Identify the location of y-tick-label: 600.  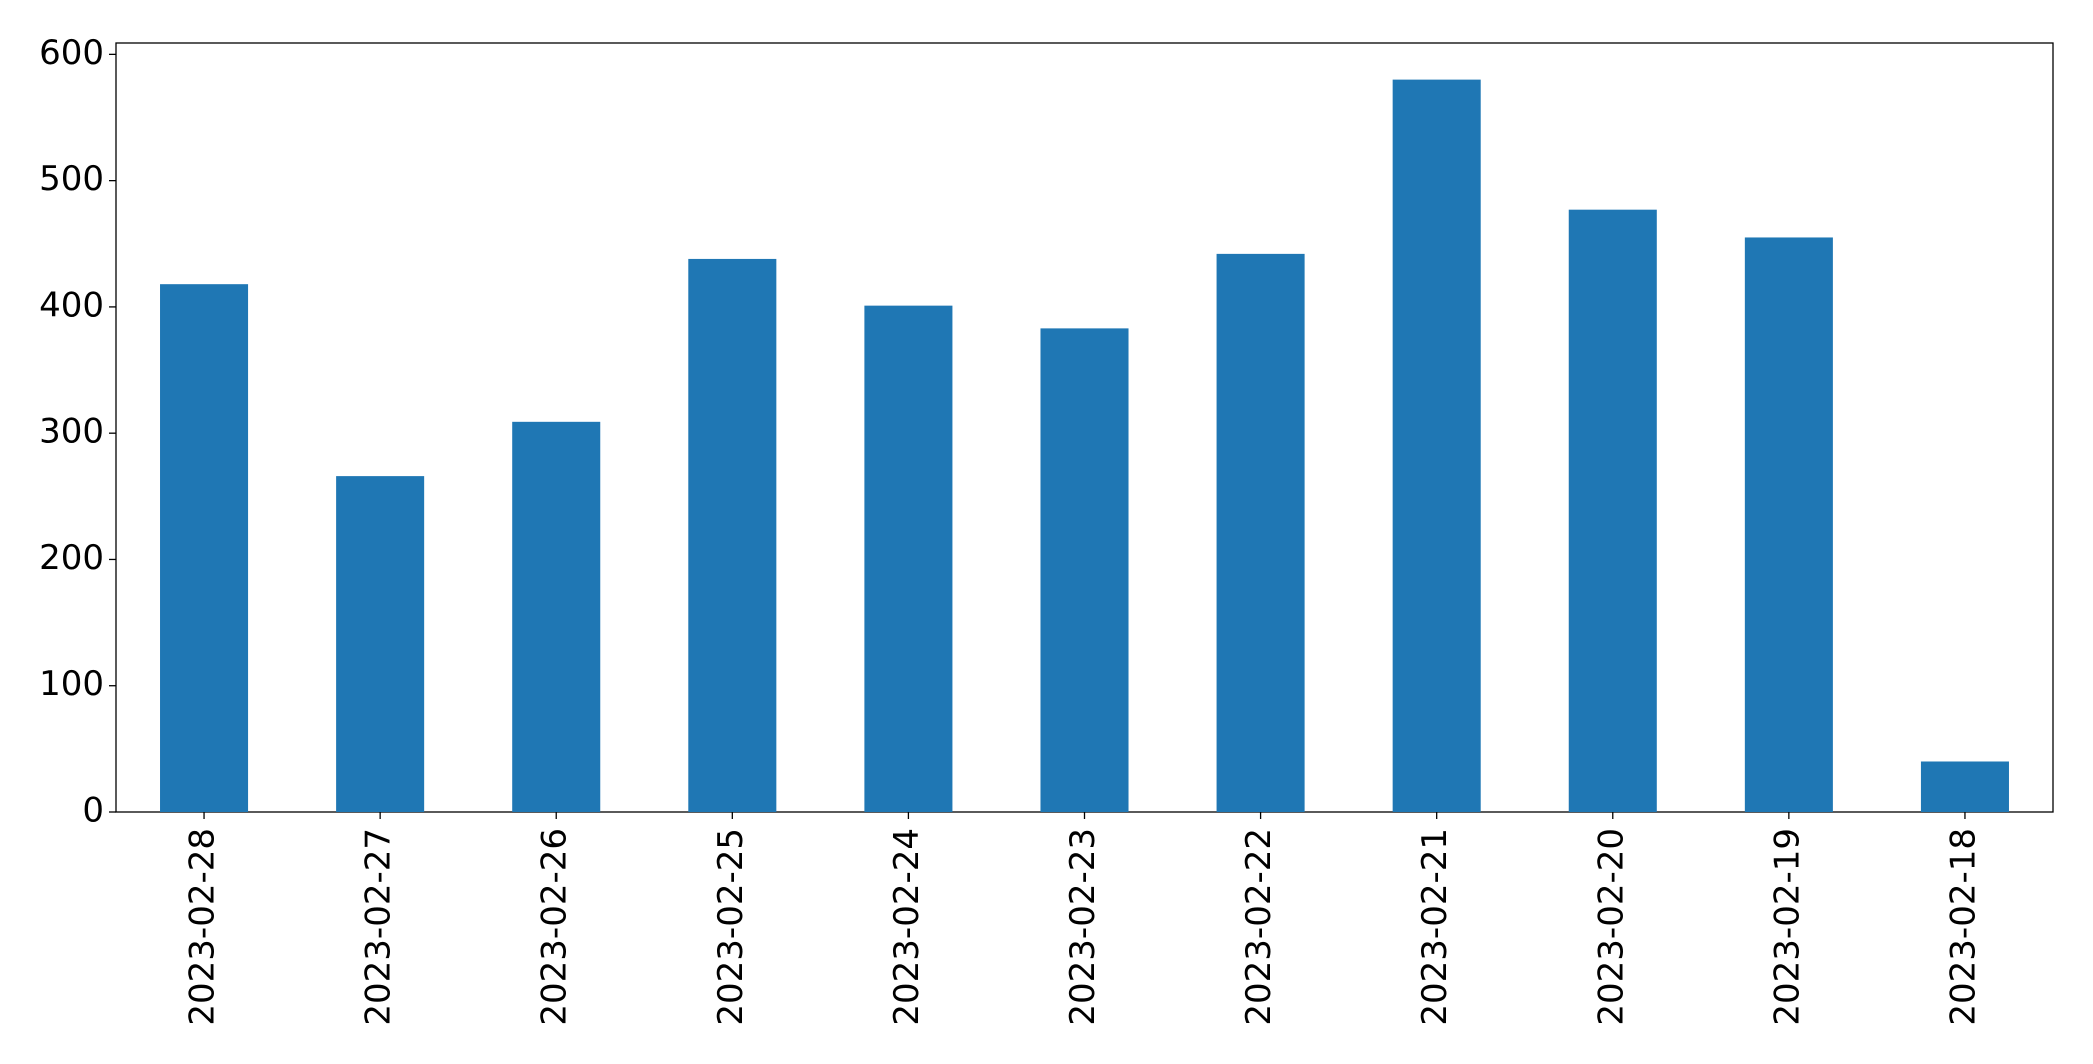
(71, 53).